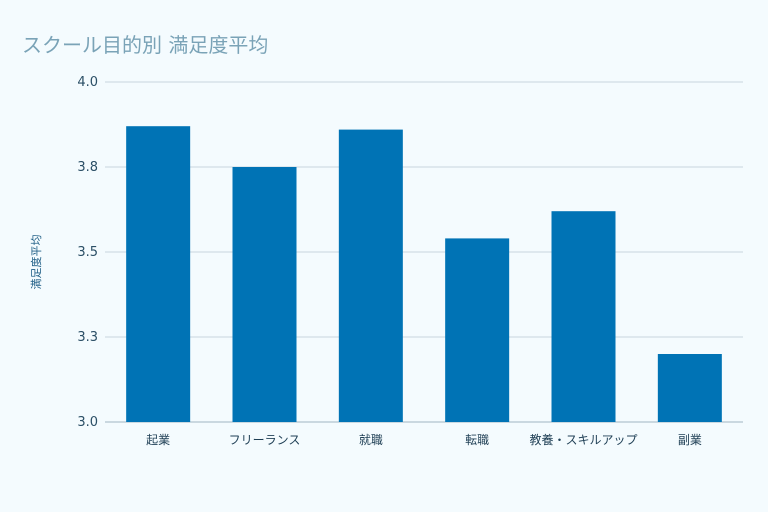 Image resolution: width=768 pixels, height=512 pixels. Describe the element at coordinates (583, 439) in the screenshot. I see `x-category-label: 教養・スキルアップ` at that location.